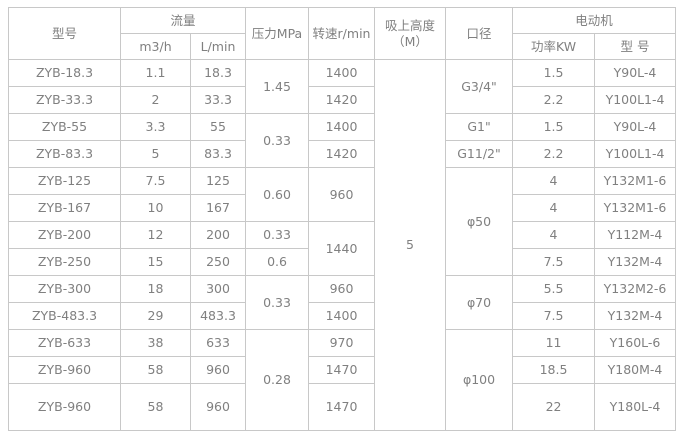 The height and width of the screenshot is (431, 683). What do you see at coordinates (410, 41) in the screenshot?
I see `header-suction-line2: （M）` at bounding box center [410, 41].